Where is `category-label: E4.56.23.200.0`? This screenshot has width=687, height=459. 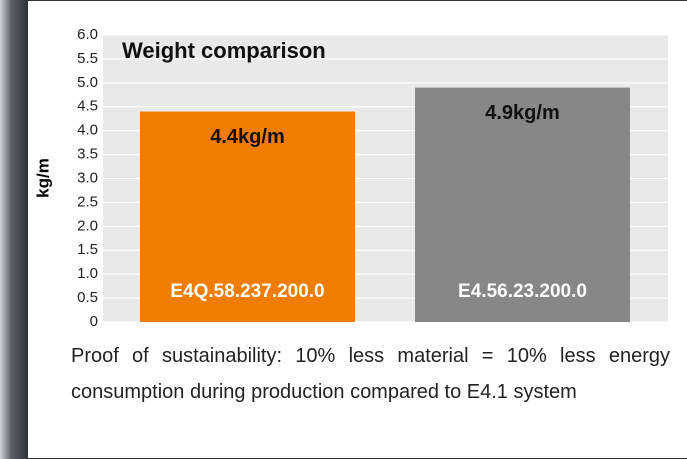 category-label: E4.56.23.200.0 is located at coordinates (522, 291).